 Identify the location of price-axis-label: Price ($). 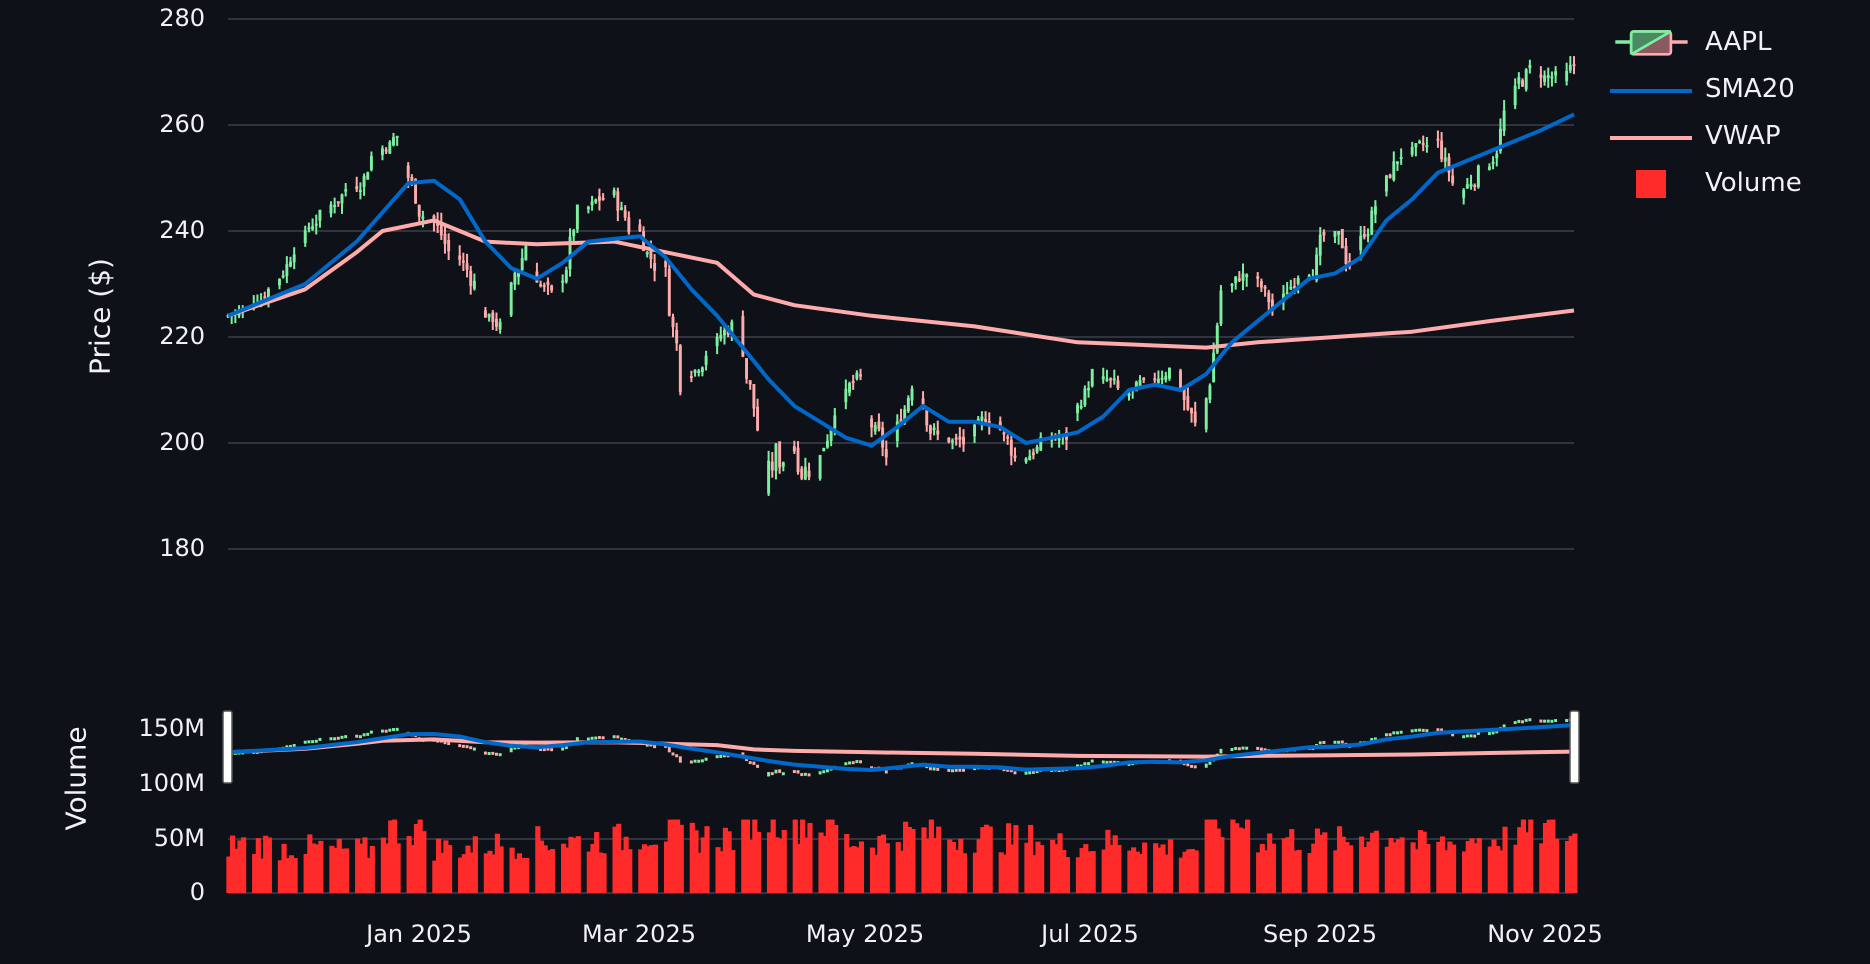
(100, 316).